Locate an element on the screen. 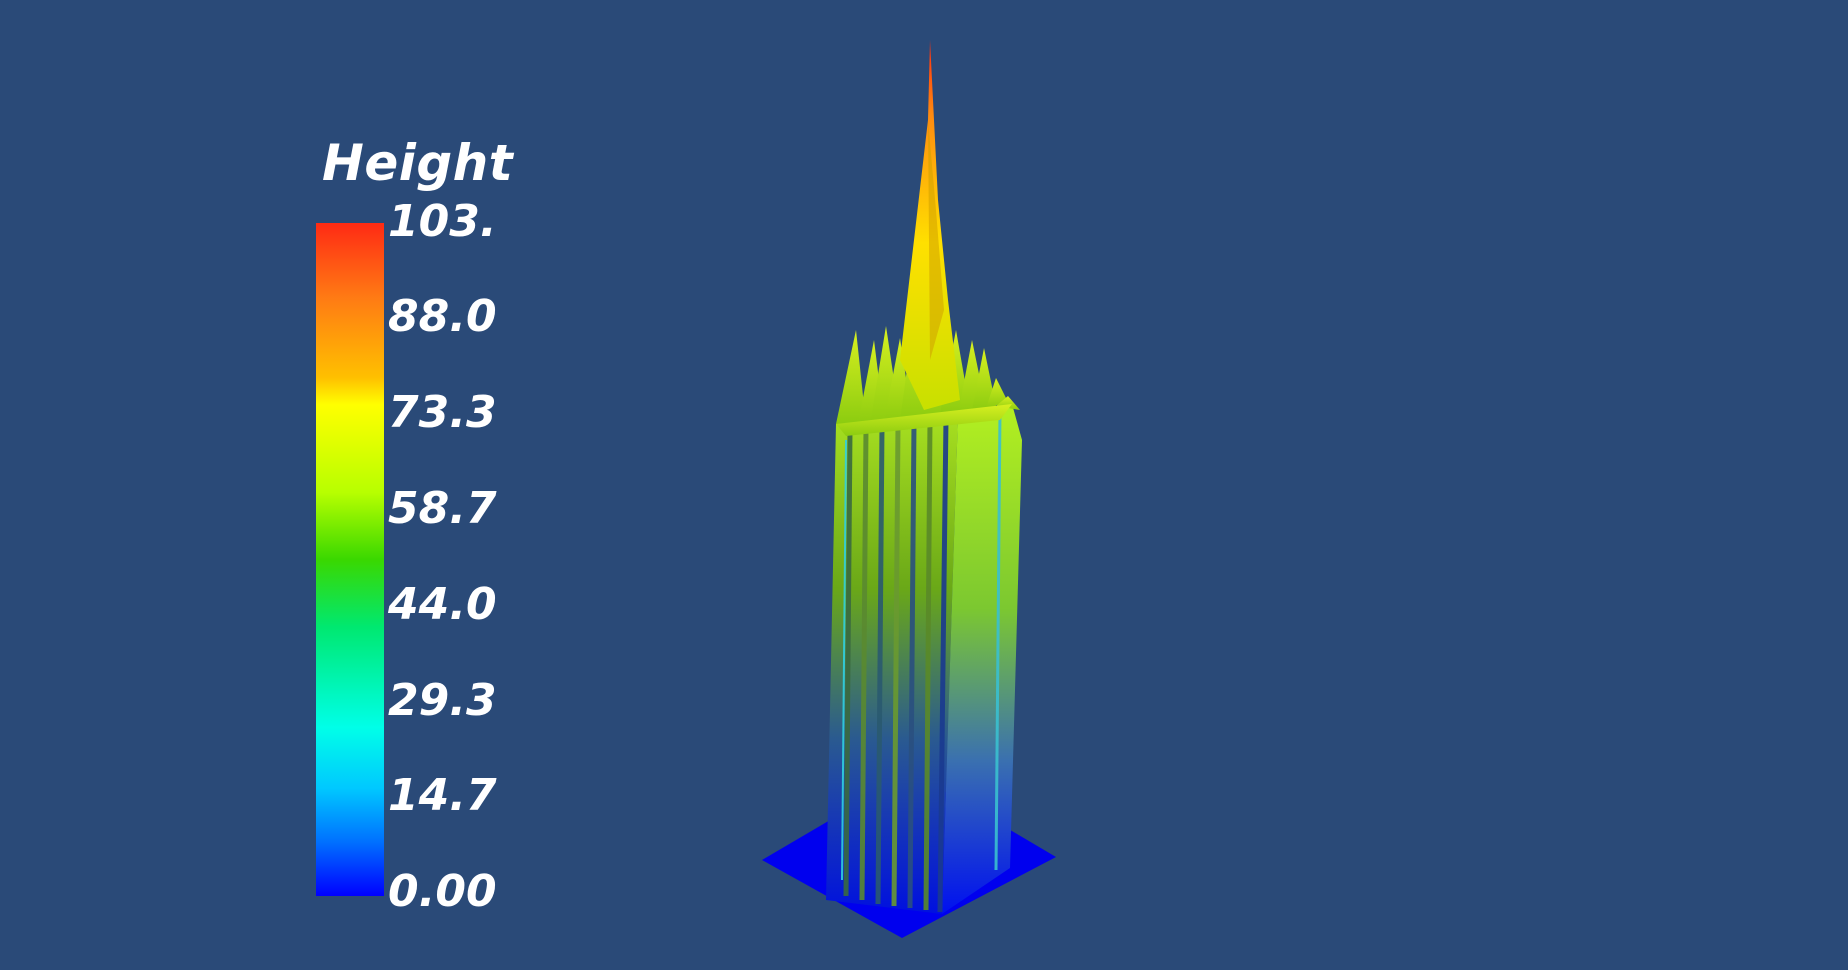  legend-tick-label: 88.0 is located at coordinates (442, 316).